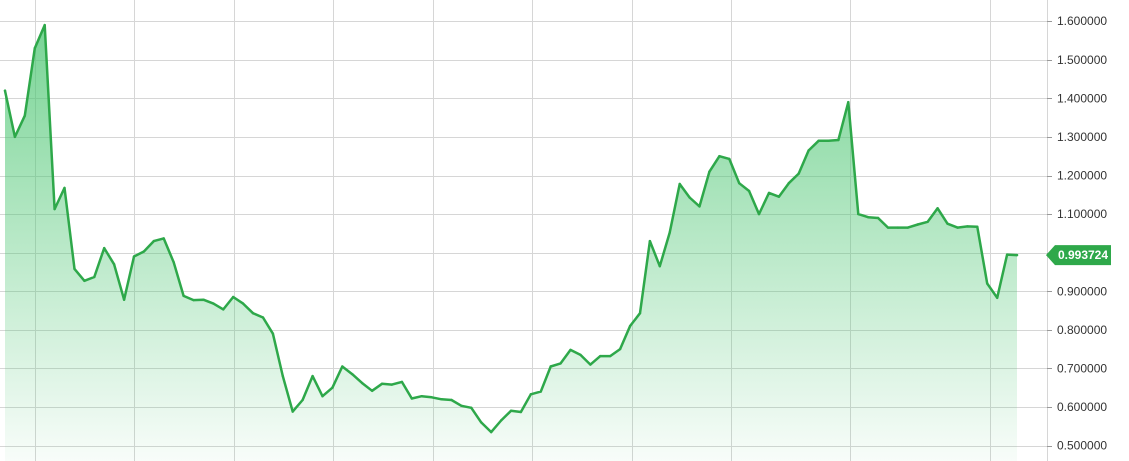 This screenshot has height=461, width=1129. Describe the element at coordinates (1082, 60) in the screenshot. I see `y-tick-label: 1.500000` at that location.